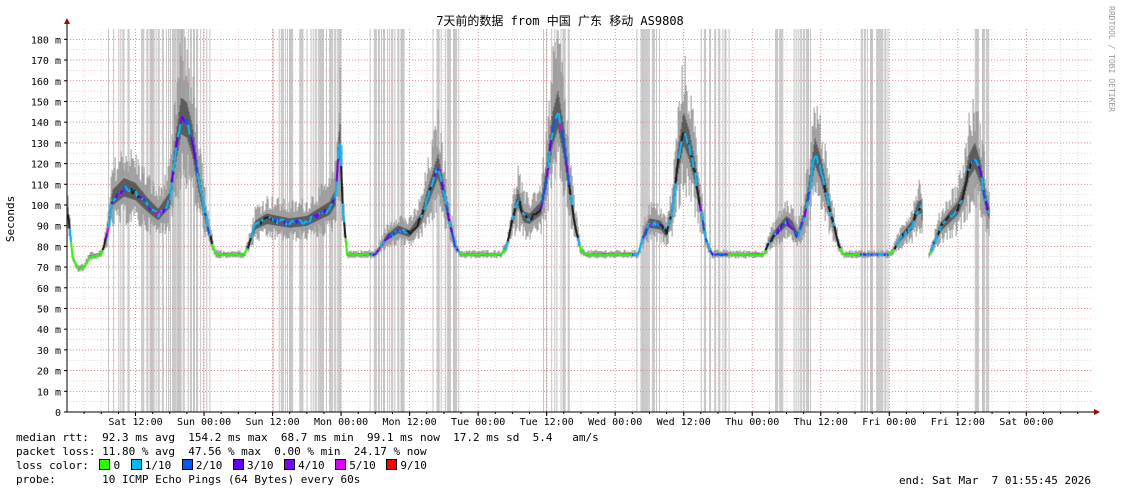  I want to click on x-tick-label: Sun 12:00, so click(272, 422).